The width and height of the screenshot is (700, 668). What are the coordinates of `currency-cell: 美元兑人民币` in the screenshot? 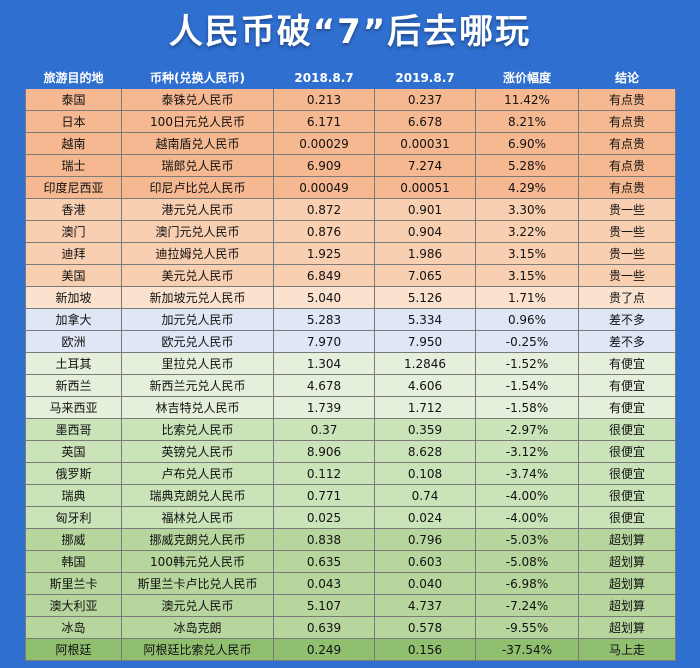 It's located at (197, 275).